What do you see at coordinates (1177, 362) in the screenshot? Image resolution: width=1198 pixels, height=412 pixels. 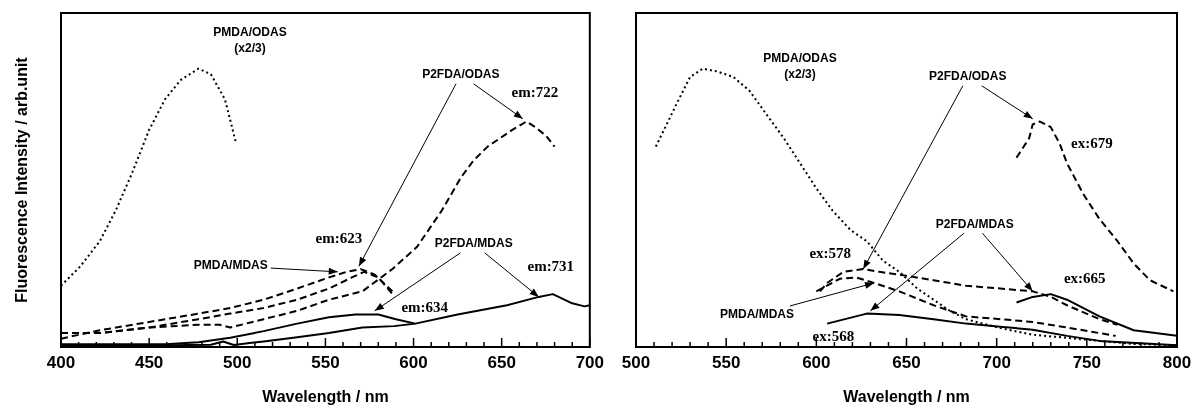 I see `x-tick-label: 800` at bounding box center [1177, 362].